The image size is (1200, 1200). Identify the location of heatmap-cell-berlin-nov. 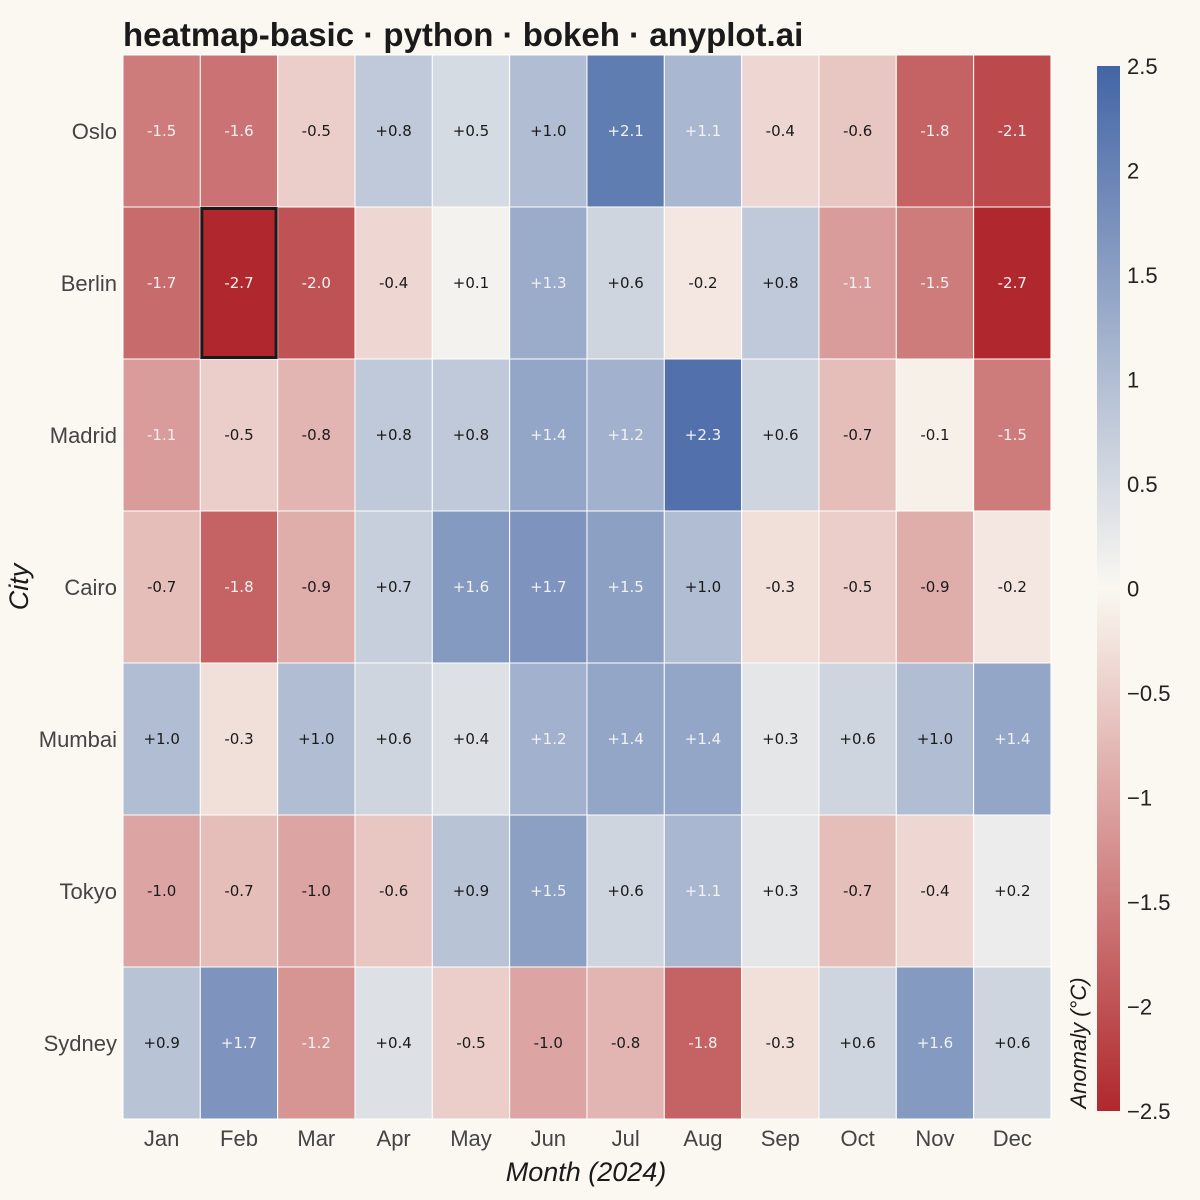
(935, 283).